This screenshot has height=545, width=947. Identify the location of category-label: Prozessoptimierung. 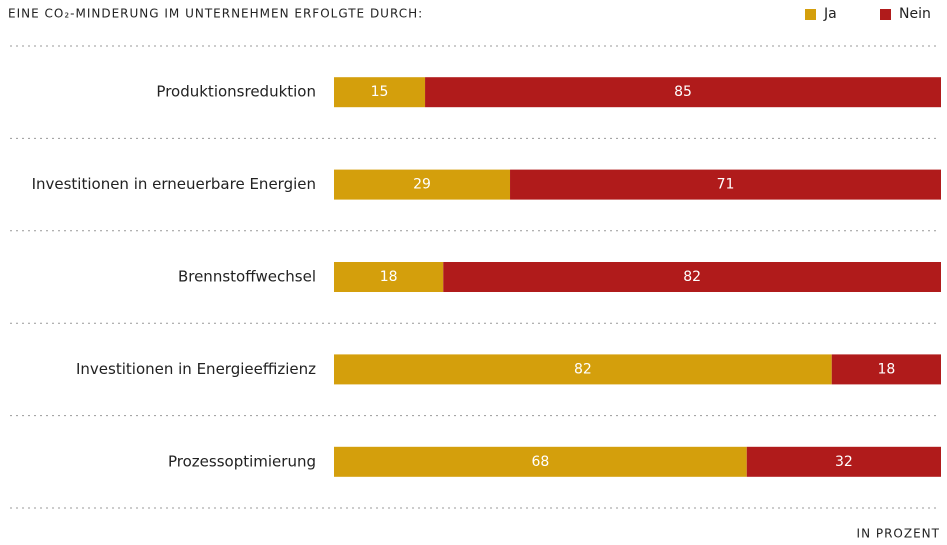
(242, 461).